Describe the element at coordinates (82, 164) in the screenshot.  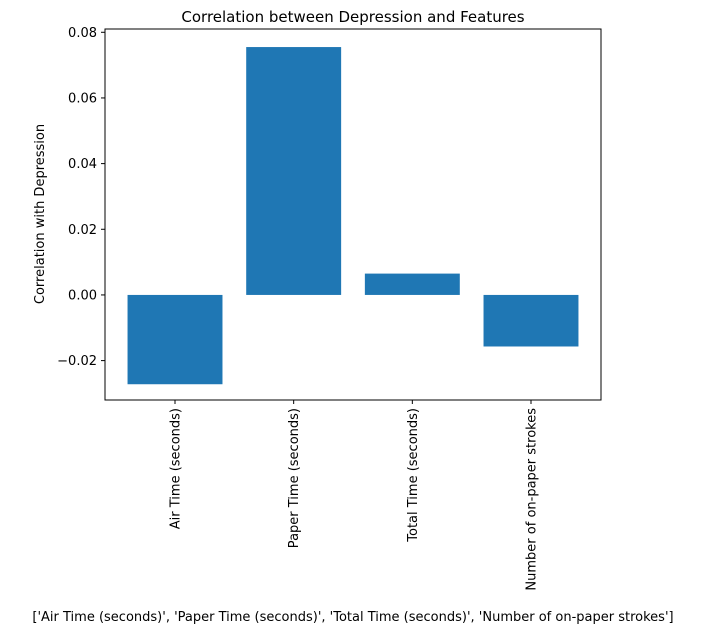
I see `y-tick-label: 0.04` at that location.